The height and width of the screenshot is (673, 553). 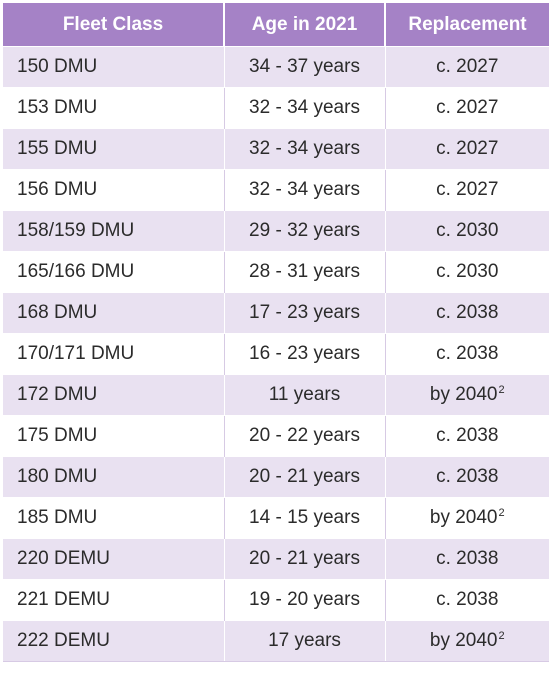 I want to click on fleet-class-cell: 222 DEMU, so click(x=114, y=641).